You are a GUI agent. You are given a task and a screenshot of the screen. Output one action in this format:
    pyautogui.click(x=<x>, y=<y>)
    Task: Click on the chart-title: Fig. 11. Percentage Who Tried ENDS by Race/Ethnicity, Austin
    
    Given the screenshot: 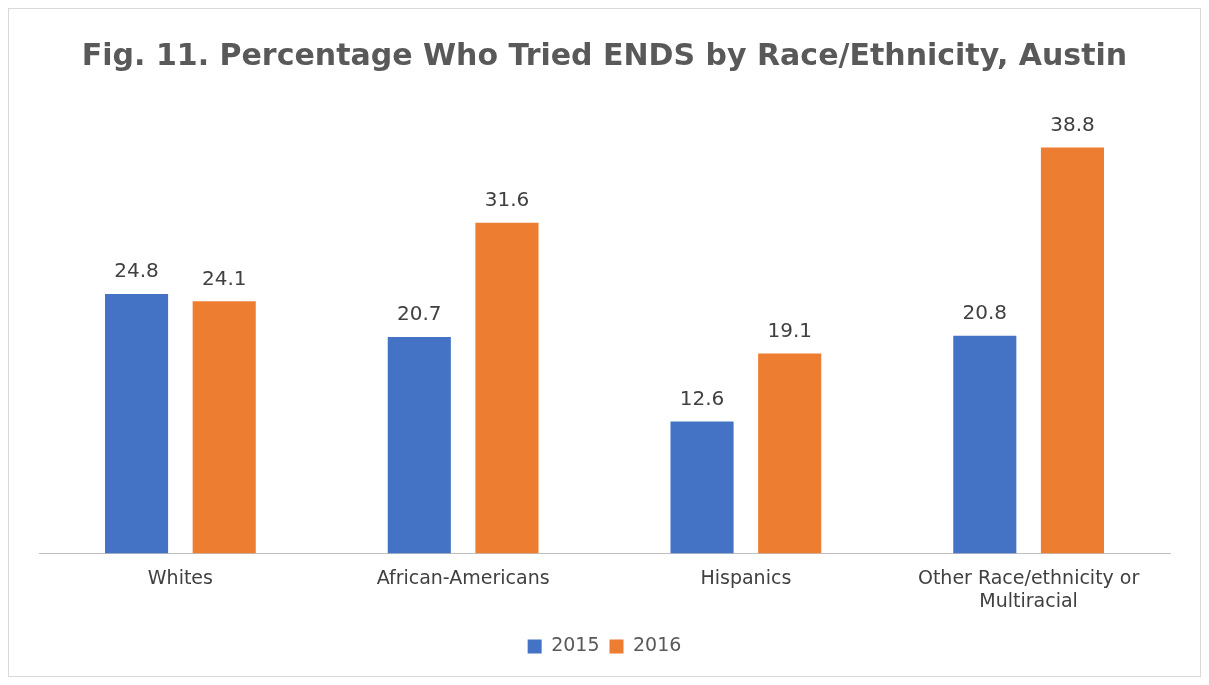 What is the action you would take?
    pyautogui.click(x=604, y=54)
    